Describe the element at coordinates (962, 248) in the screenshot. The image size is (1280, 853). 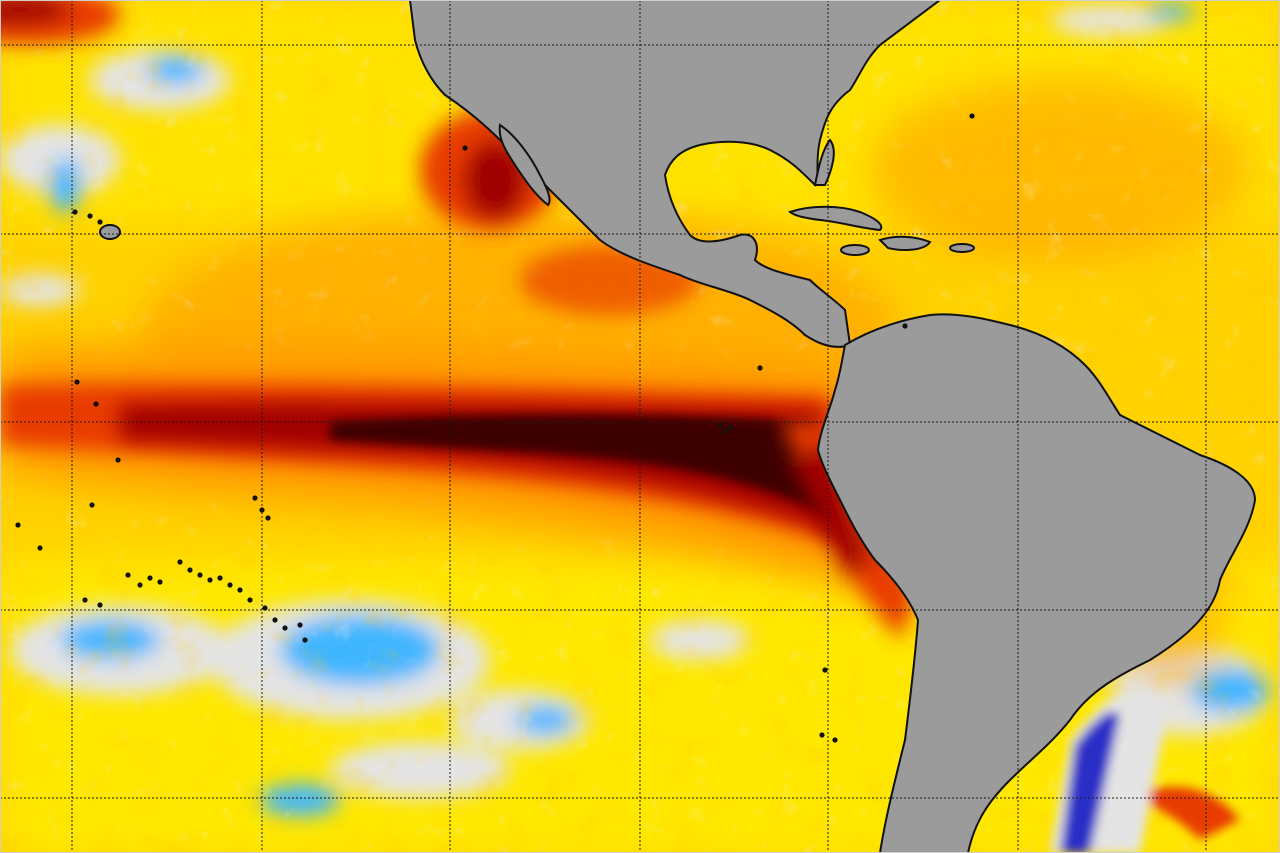
I see `puerto-rico` at that location.